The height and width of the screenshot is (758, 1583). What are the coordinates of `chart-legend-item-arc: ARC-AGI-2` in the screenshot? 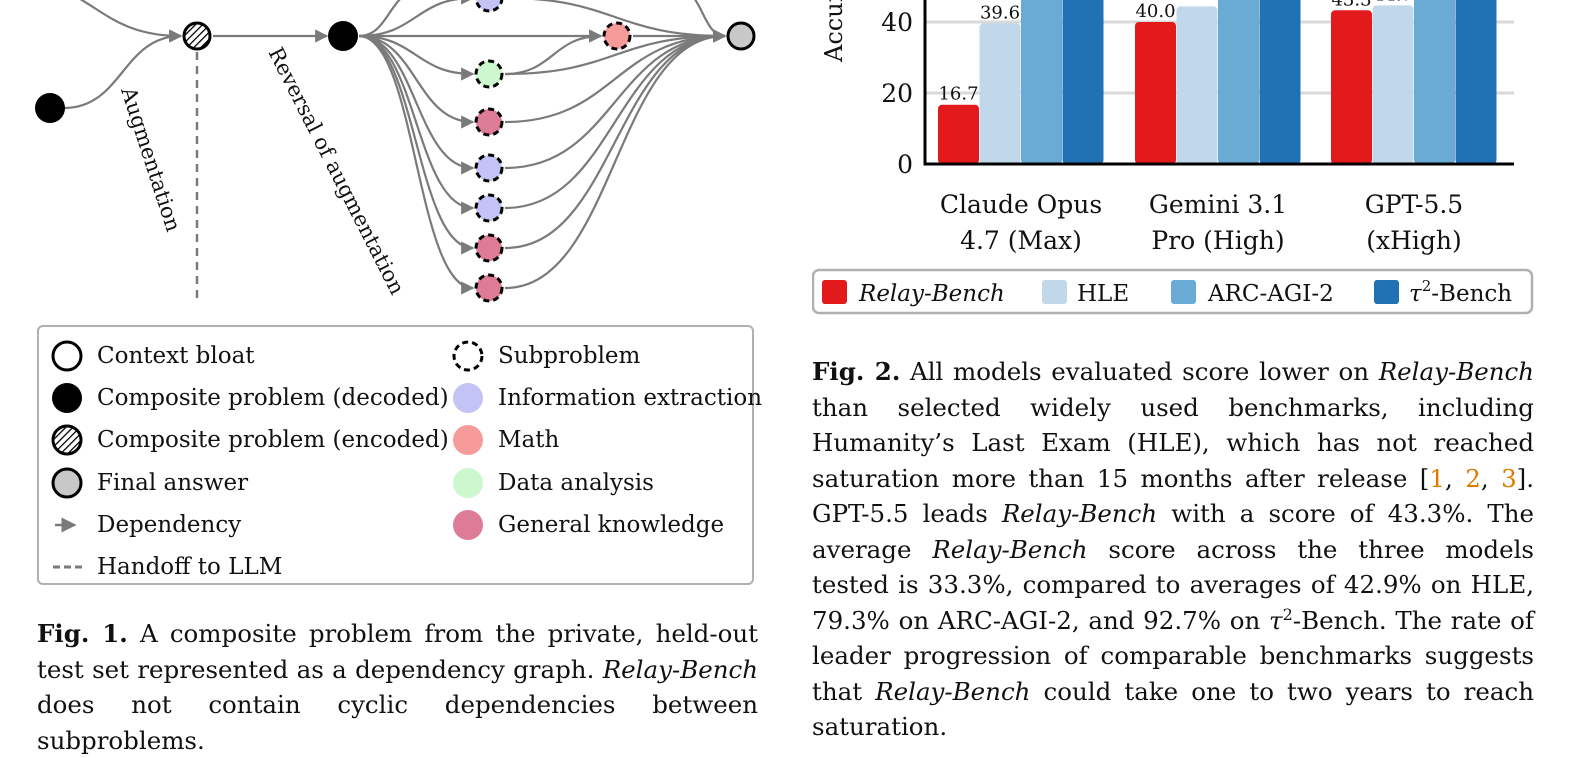 It's located at (1252, 293).